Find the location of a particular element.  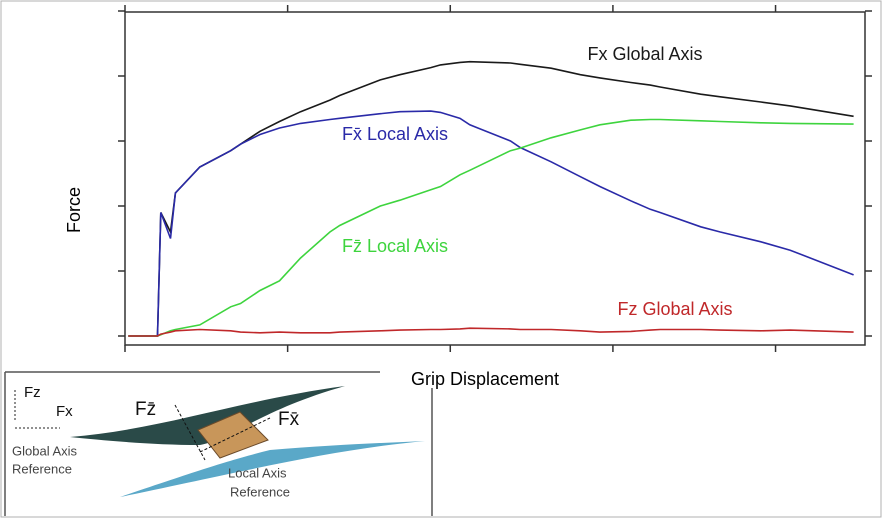

series-label: Fz̄ Local Axis is located at coordinates (395, 246).